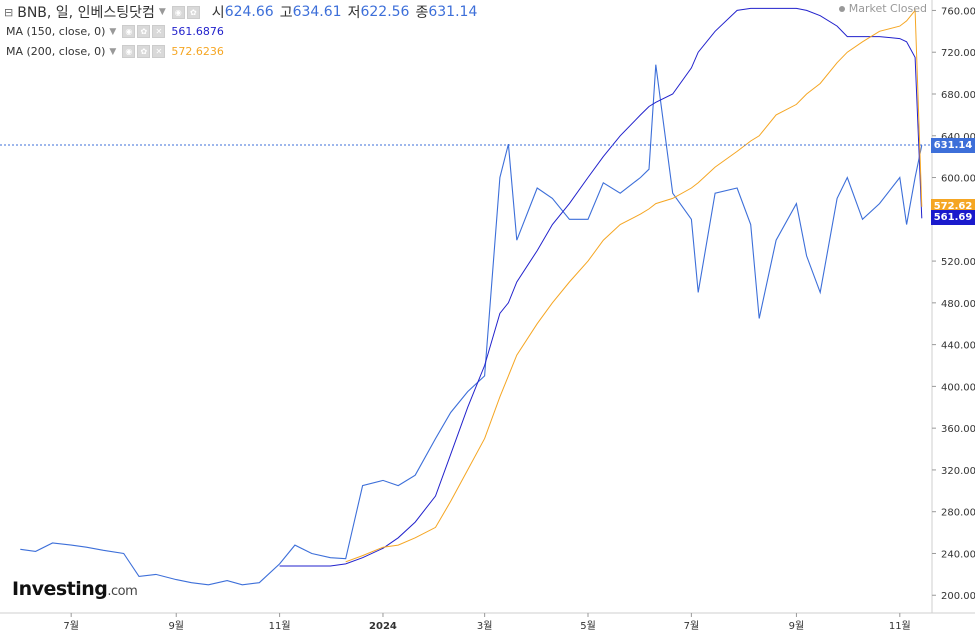 The width and height of the screenshot is (975, 634). Describe the element at coordinates (588, 626) in the screenshot. I see `x-tick-label: 5월` at that location.